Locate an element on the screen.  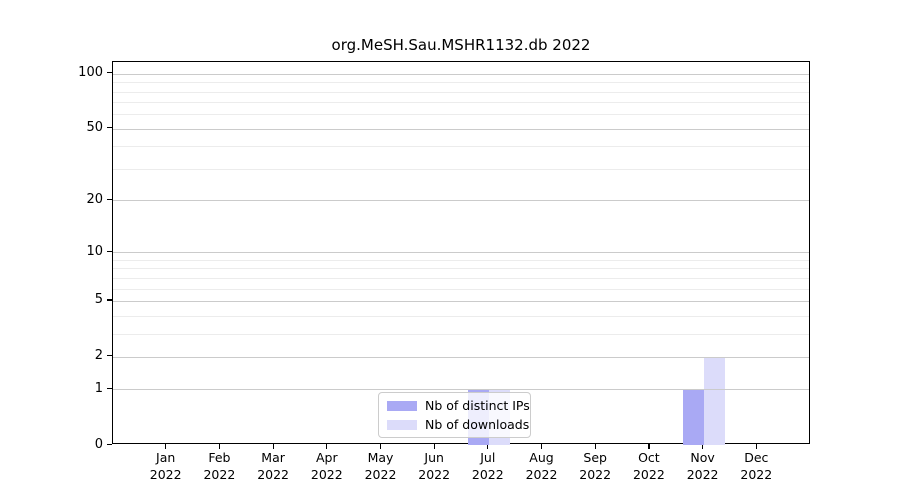
downloads-legend-swatch is located at coordinates (402, 424).